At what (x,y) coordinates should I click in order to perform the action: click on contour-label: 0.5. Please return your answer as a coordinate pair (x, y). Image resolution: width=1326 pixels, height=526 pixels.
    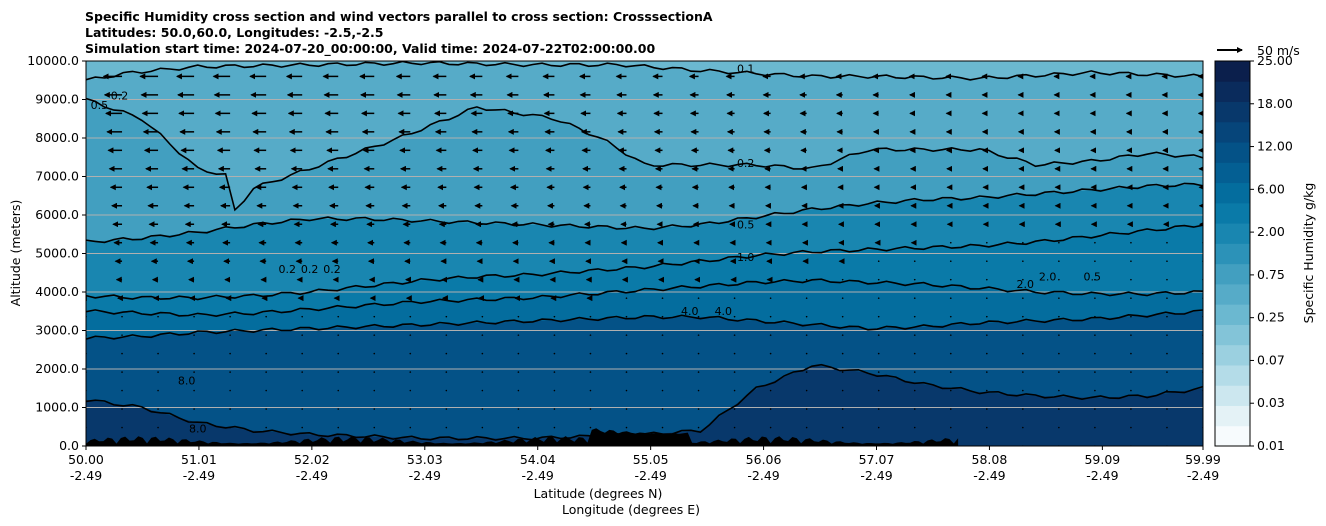
    Looking at the image, I should click on (100, 105).